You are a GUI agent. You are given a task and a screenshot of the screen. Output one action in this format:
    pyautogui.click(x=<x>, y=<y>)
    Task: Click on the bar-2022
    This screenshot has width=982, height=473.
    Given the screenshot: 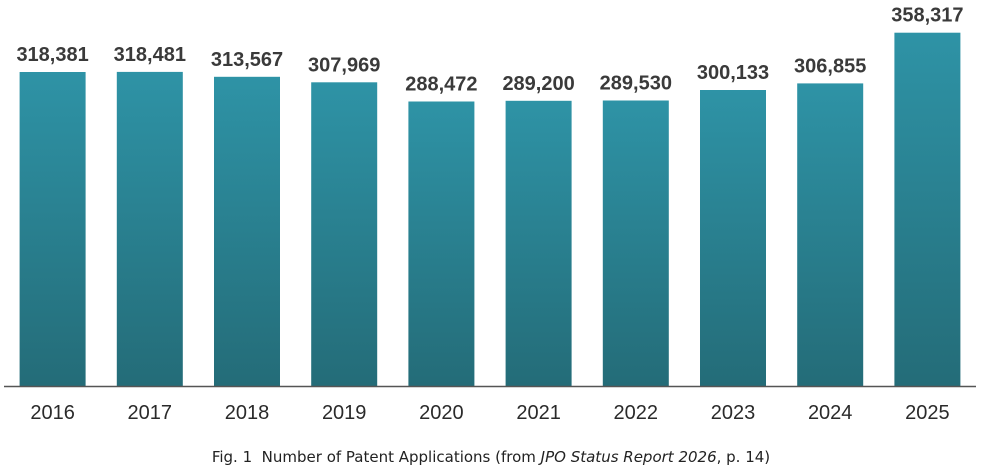 What is the action you would take?
    pyautogui.click(x=635, y=243)
    